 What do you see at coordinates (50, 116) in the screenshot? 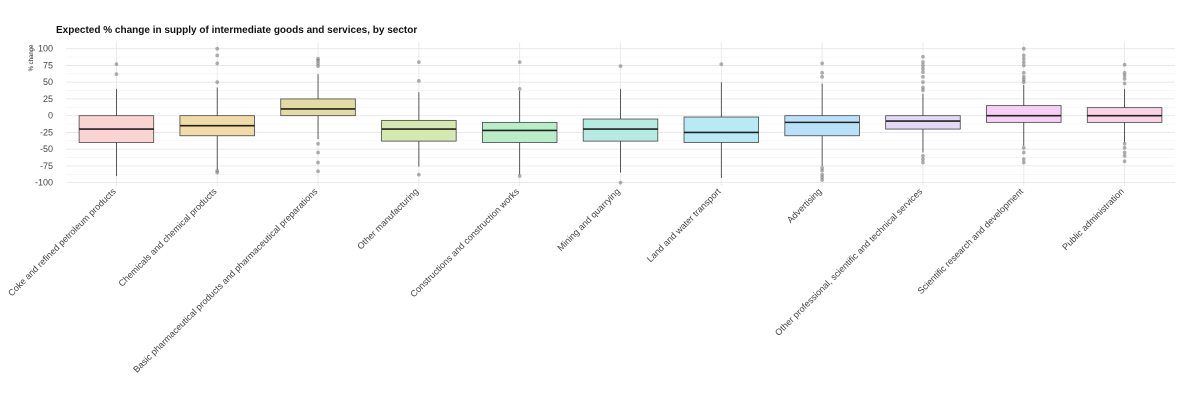
I see `y-tick-label: 0` at bounding box center [50, 116].